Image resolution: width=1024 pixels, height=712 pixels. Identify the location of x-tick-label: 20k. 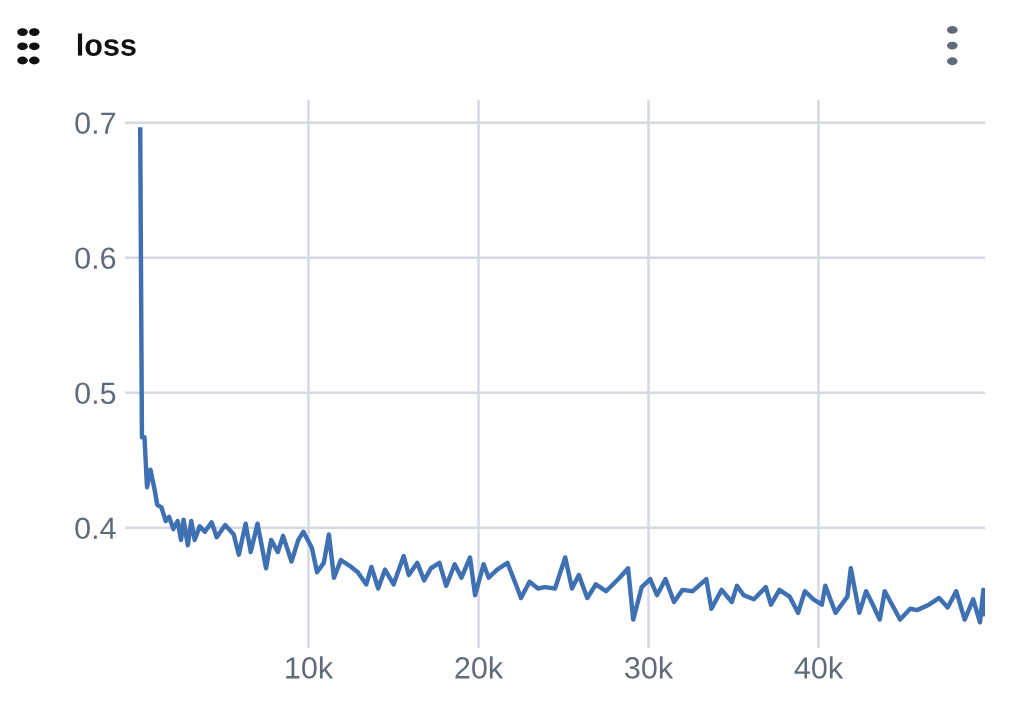
(479, 667).